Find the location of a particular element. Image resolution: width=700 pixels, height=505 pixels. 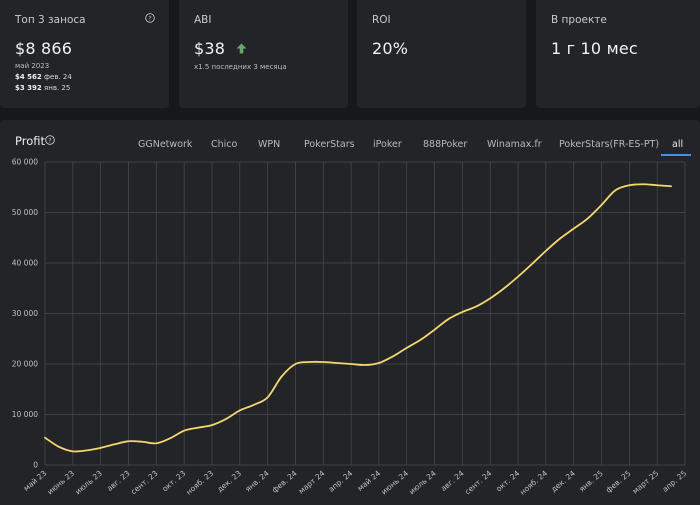

x-tick-label: сент. 24 is located at coordinates (478, 482).